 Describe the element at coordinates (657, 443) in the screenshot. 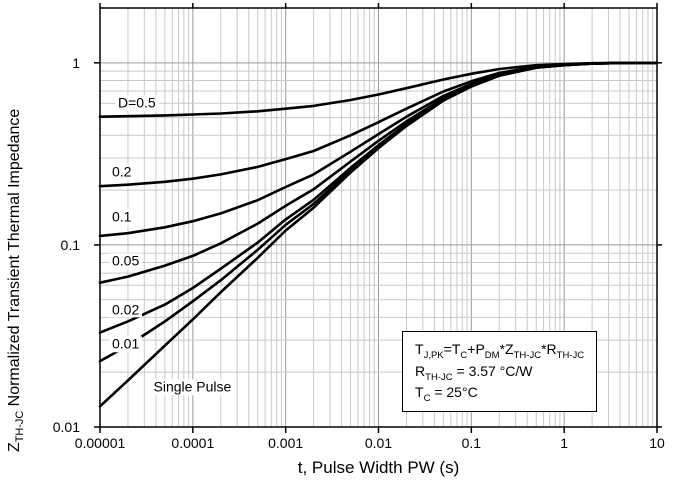

I see `x-tick-label: 10` at that location.